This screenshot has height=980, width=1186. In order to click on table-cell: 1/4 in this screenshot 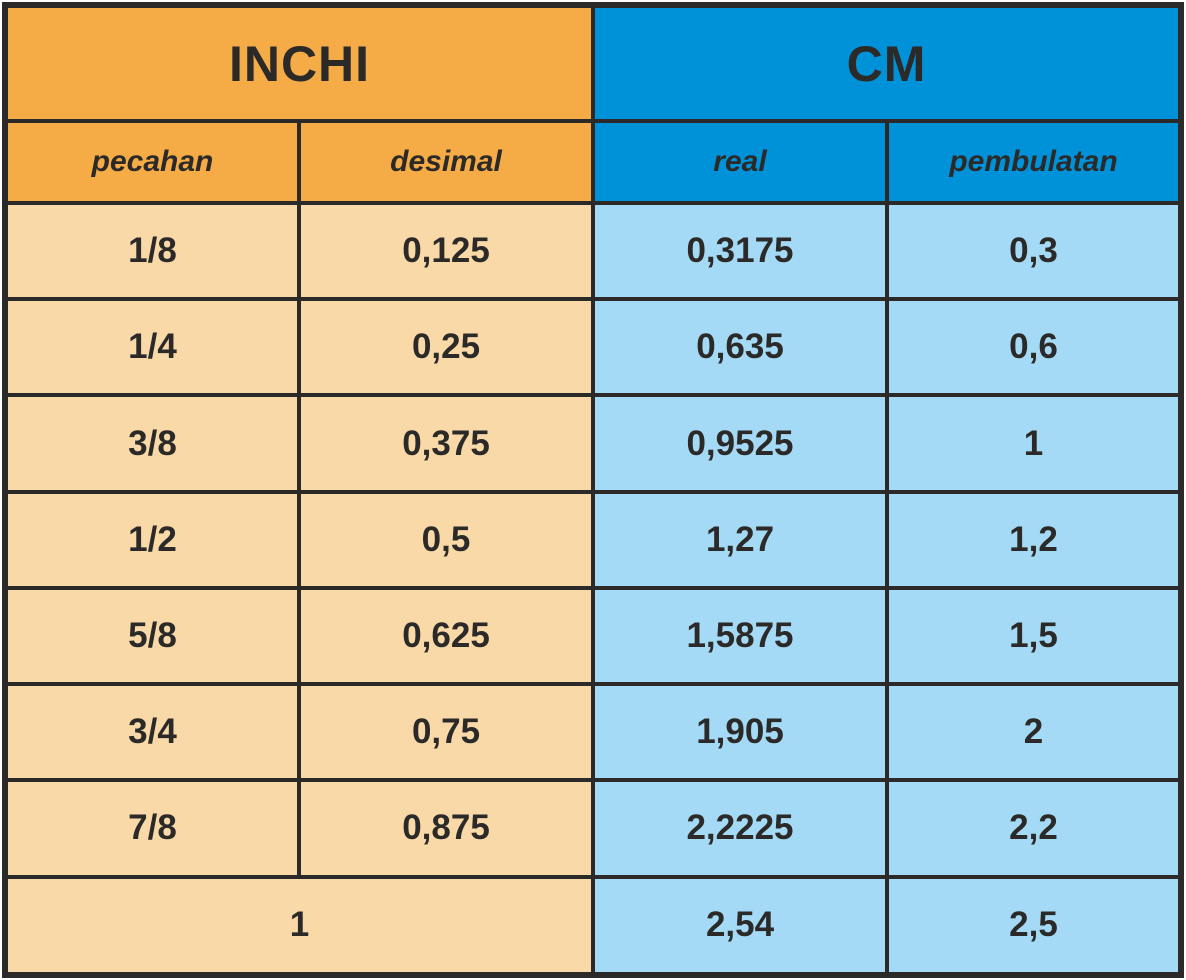, I will do `click(152, 347)`.